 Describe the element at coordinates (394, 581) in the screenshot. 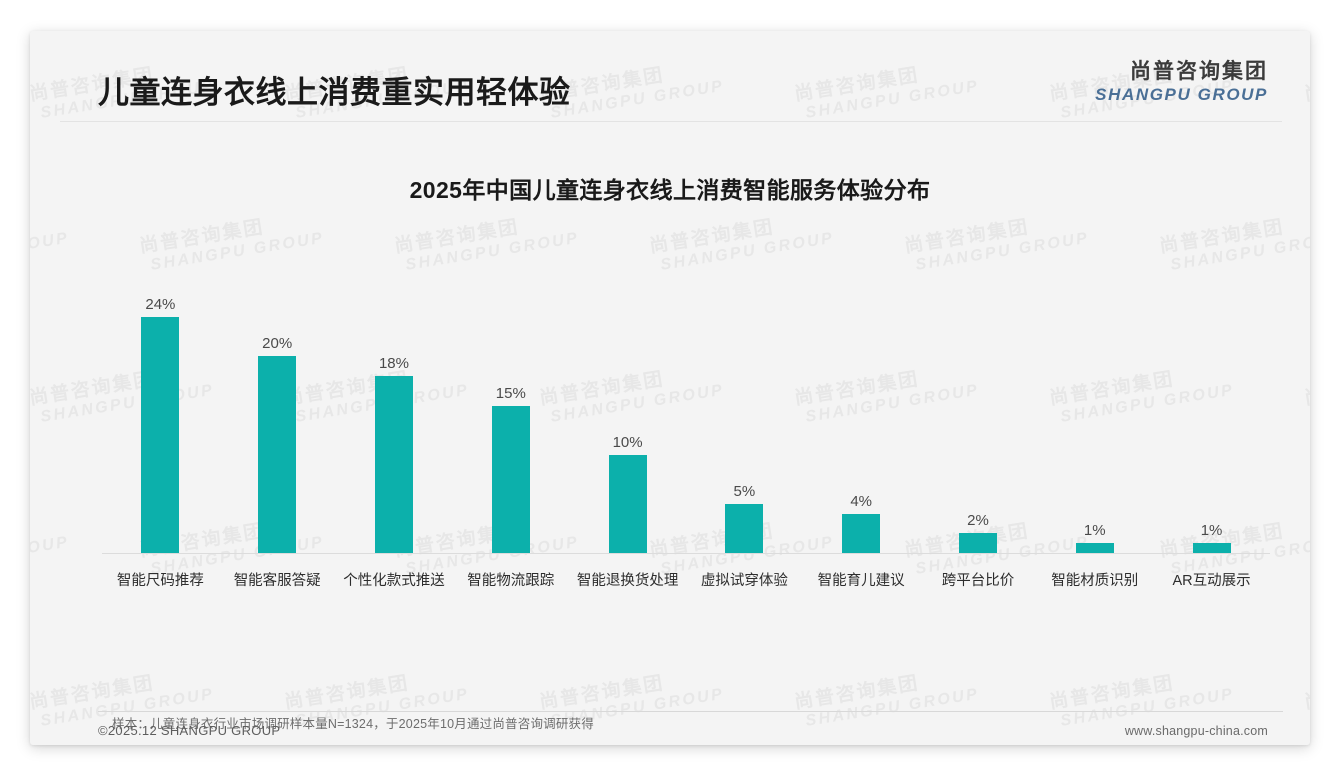

I see `bar-category-label: 个性化款式推送` at that location.